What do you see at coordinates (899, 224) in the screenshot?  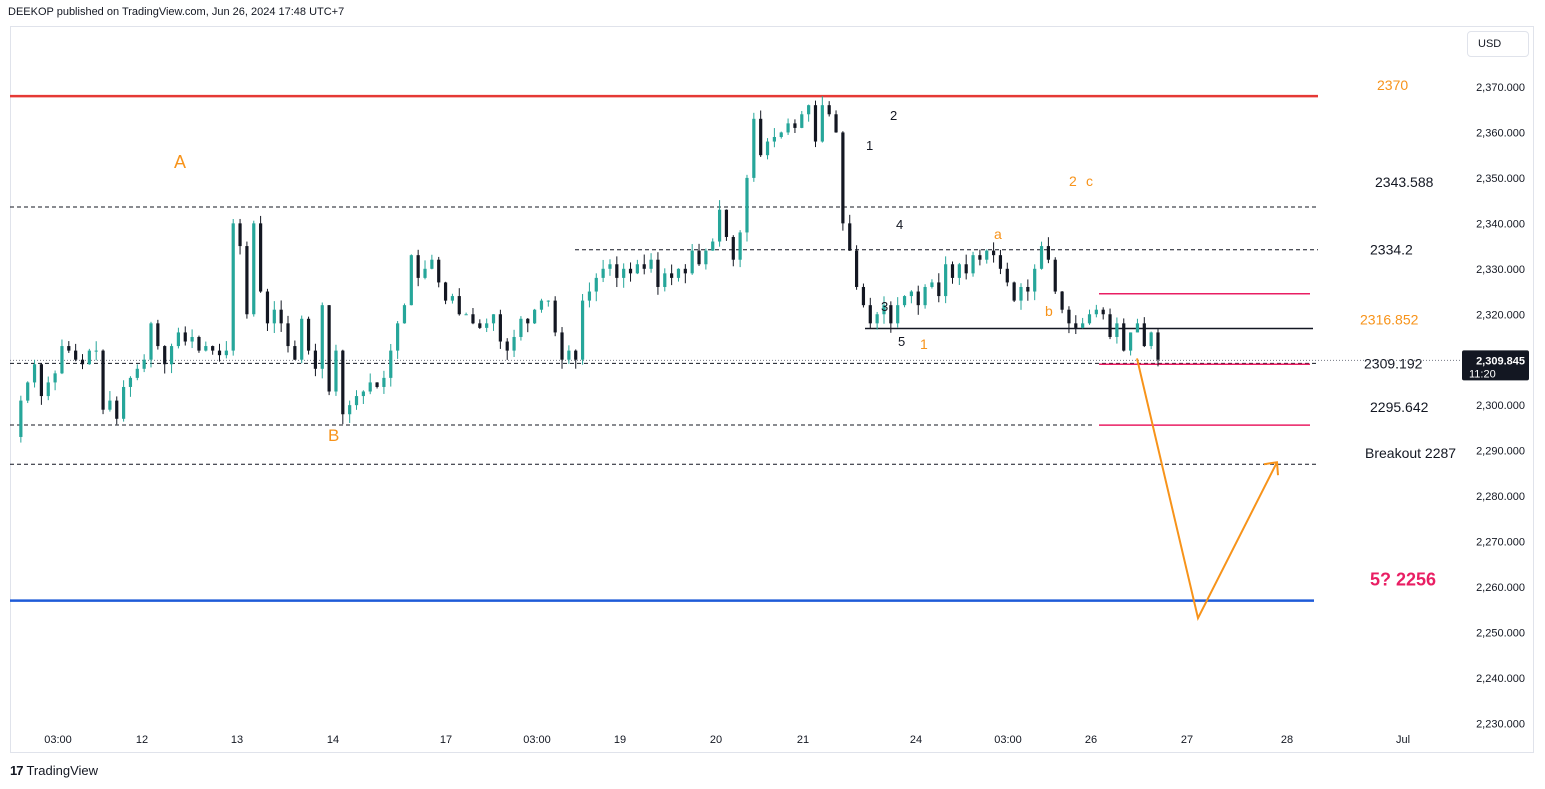 I see `wave-label: 4` at bounding box center [899, 224].